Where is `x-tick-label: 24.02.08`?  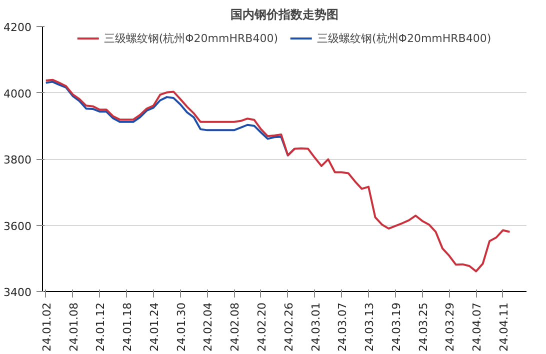
x-tick-label: 24.02.08 is located at coordinates (235, 327).